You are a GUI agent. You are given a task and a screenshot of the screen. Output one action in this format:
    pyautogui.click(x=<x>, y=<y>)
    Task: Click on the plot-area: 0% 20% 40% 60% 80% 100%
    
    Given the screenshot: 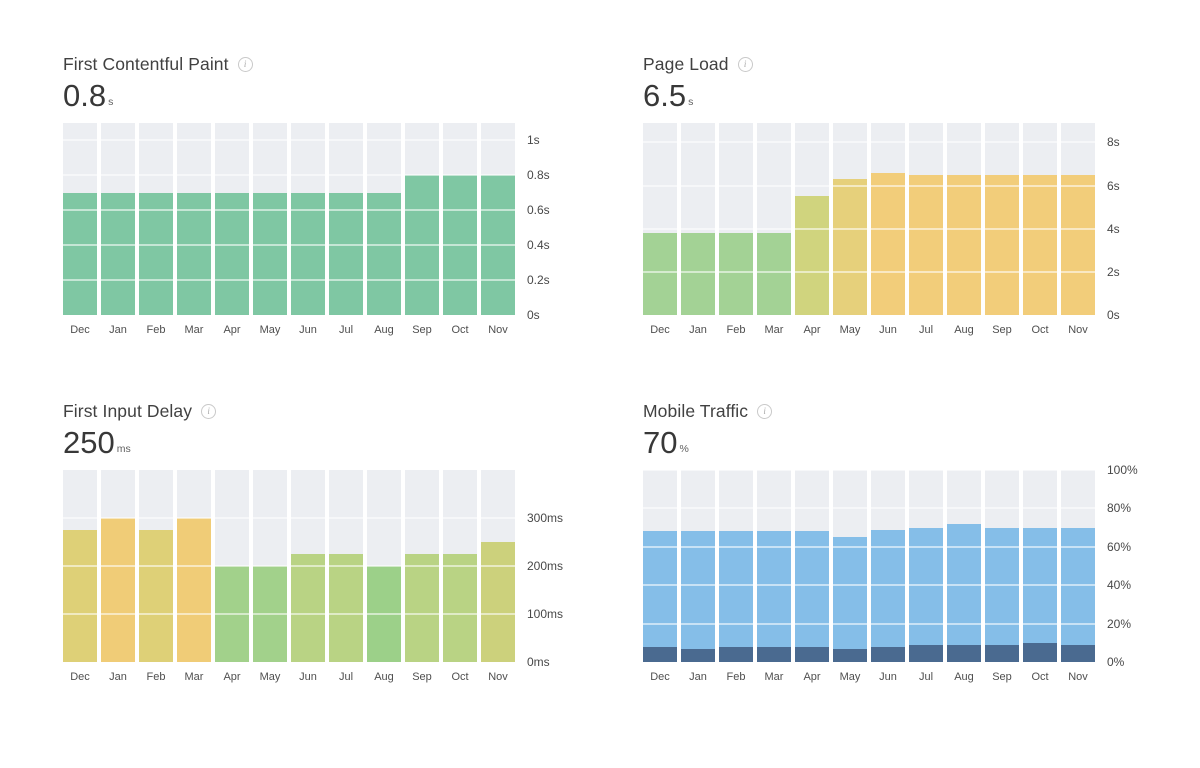 What is the action you would take?
    pyautogui.click(x=890, y=566)
    